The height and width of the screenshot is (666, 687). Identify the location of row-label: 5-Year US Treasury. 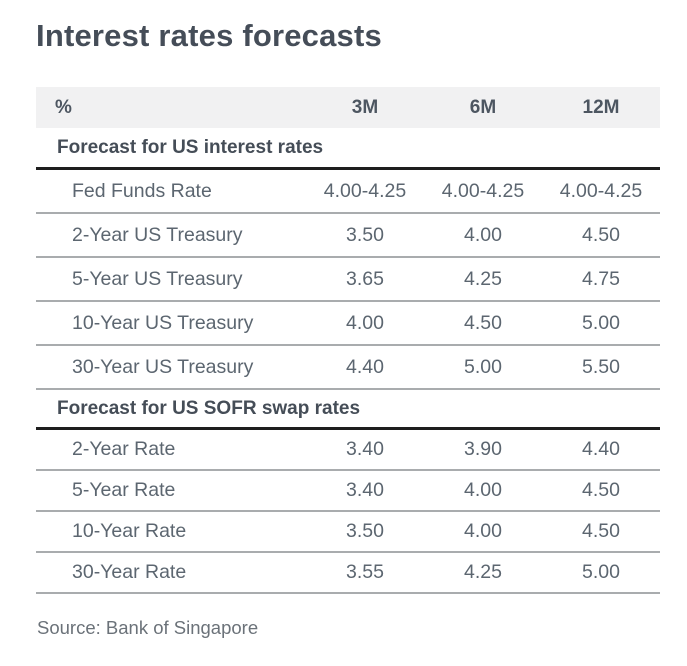
(157, 278).